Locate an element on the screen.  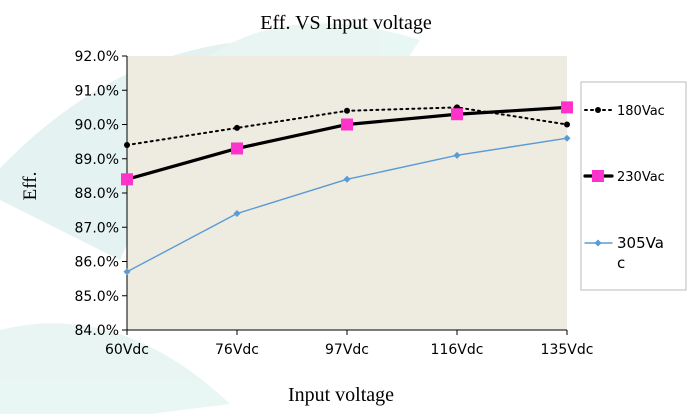
legend-box is located at coordinates (633, 186).